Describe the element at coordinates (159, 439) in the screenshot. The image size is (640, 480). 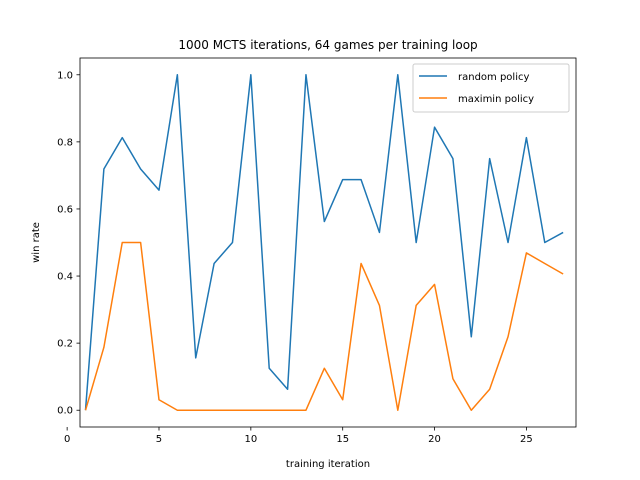
I see `x-tick-label: 5` at that location.